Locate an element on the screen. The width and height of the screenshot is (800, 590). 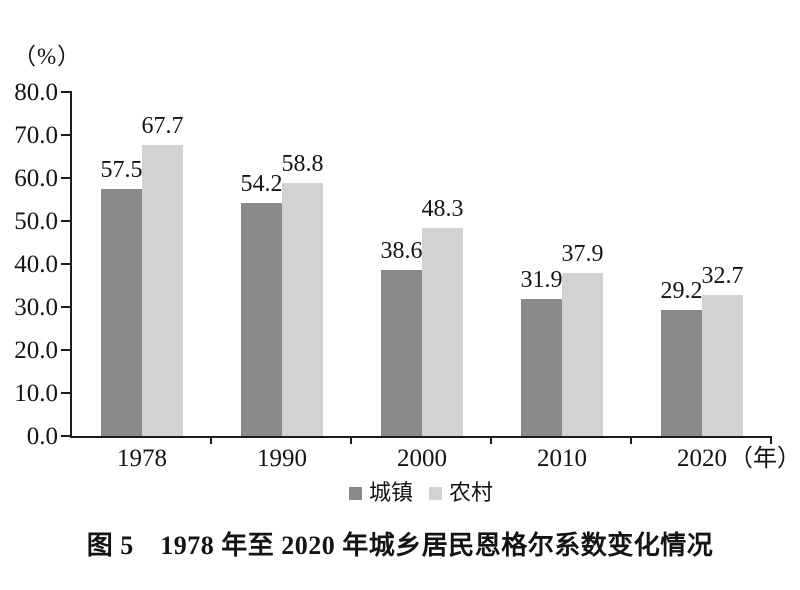
y-tick-label: 10.0 is located at coordinates (36, 393).